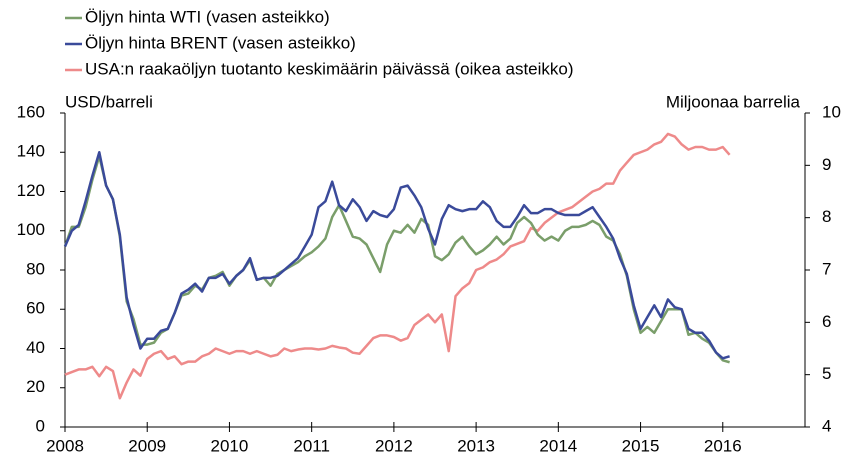 This screenshot has height=461, width=849. What do you see at coordinates (831, 111) in the screenshot?
I see `y2-tick-label: 10` at bounding box center [831, 111].